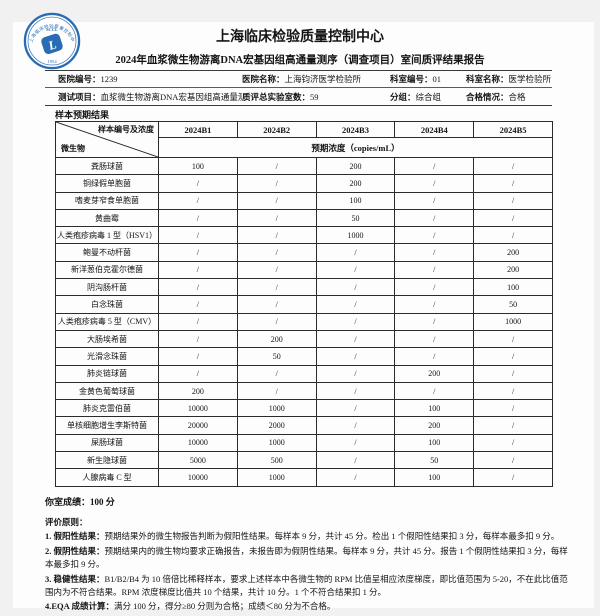 The image size is (600, 616). Describe the element at coordinates (416, 96) in the screenshot. I see `info-field: 分组：综合组` at that location.